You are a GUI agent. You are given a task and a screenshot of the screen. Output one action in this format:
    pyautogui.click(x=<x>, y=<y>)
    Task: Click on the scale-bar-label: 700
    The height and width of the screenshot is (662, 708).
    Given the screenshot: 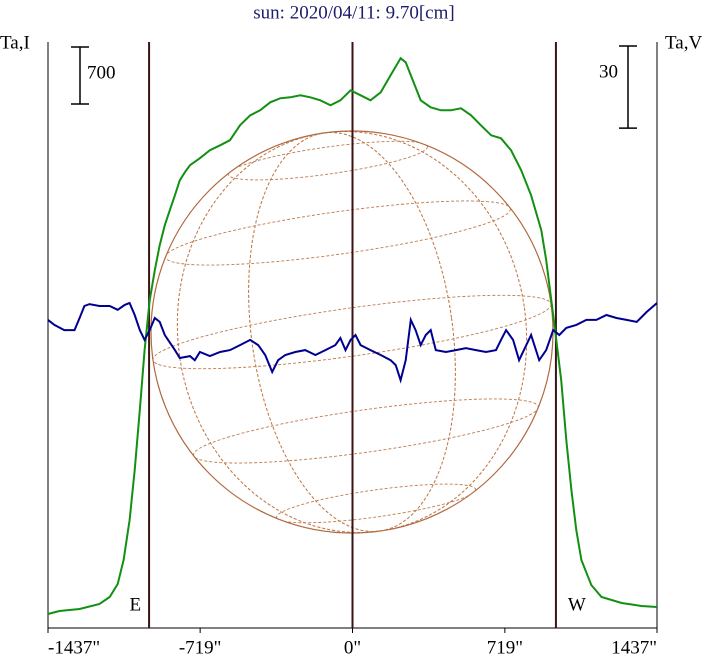 What is the action you would take?
    pyautogui.click(x=101, y=72)
    